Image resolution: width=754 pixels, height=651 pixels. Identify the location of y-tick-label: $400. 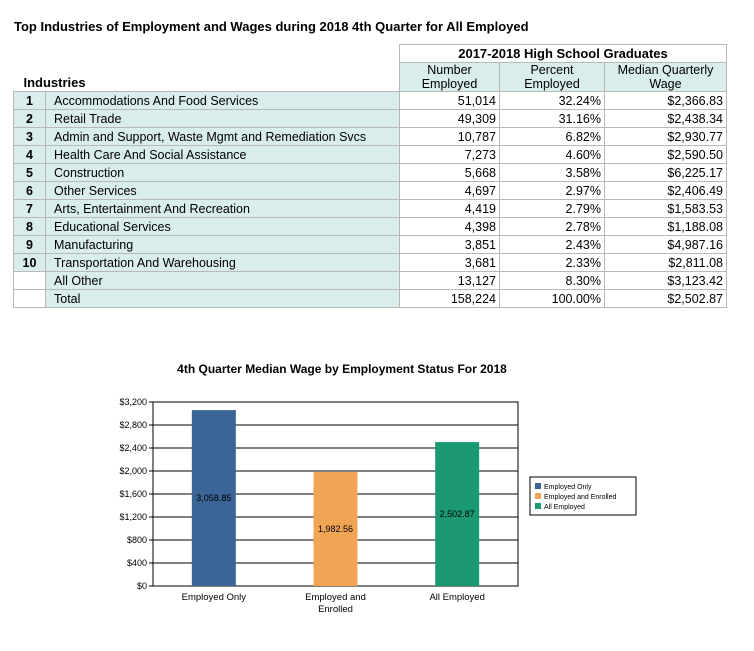
(137, 563).